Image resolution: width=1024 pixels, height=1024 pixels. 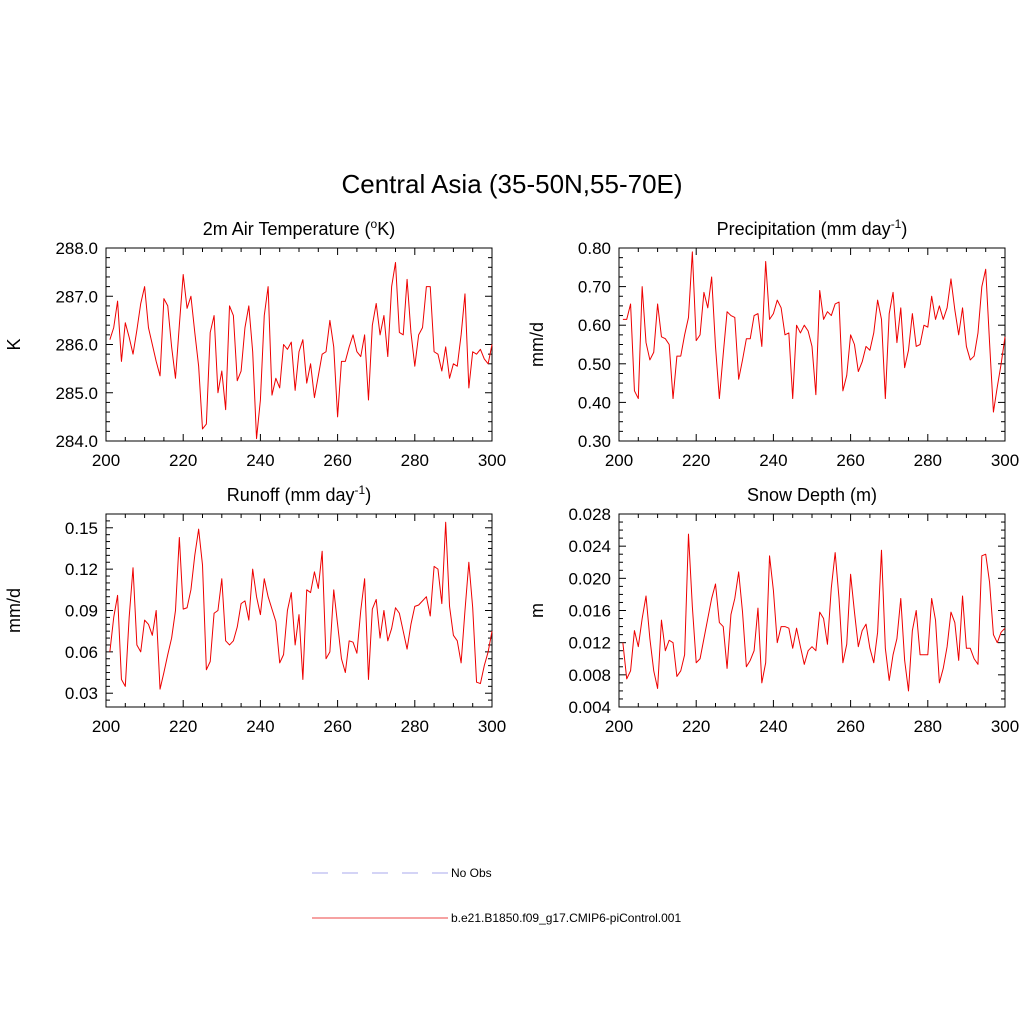 What do you see at coordinates (76, 345) in the screenshot?
I see `y-tick-label: 286.0` at bounding box center [76, 345].